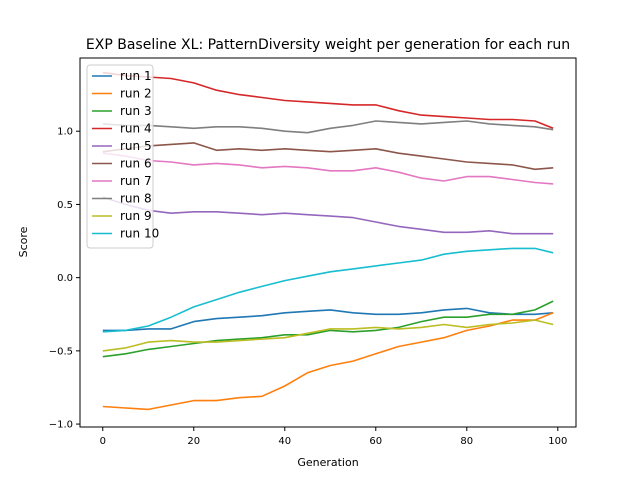 This screenshot has width=640, height=484. What do you see at coordinates (61, 425) in the screenshot?
I see `y-tick-label: −1.0` at bounding box center [61, 425].